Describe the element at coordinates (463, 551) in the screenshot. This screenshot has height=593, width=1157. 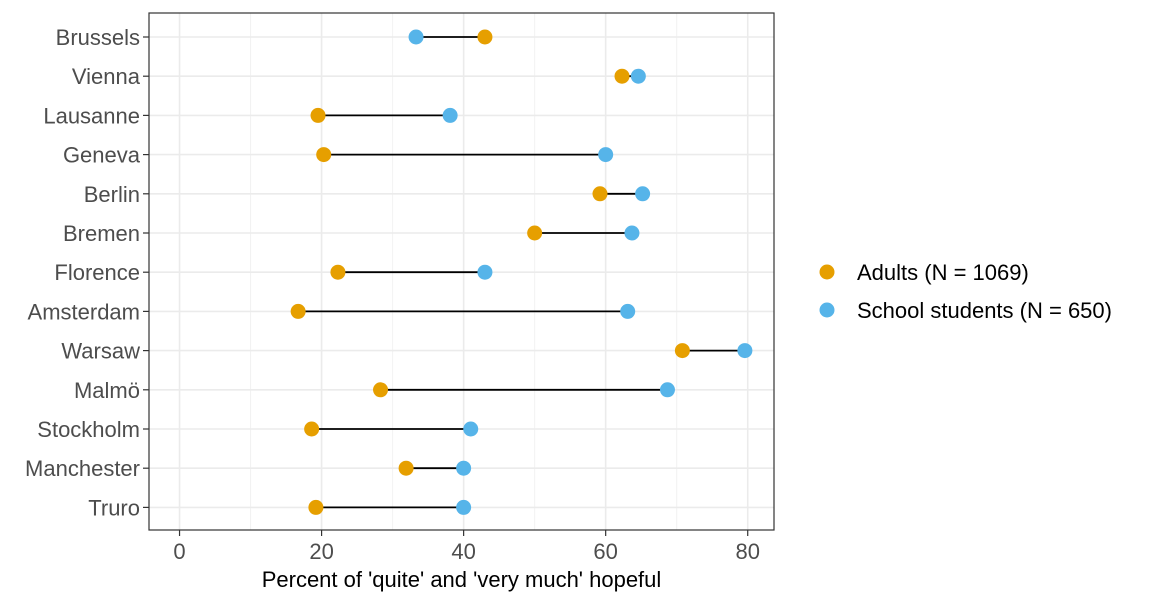
I see `x-tick-label: 40` at that location.